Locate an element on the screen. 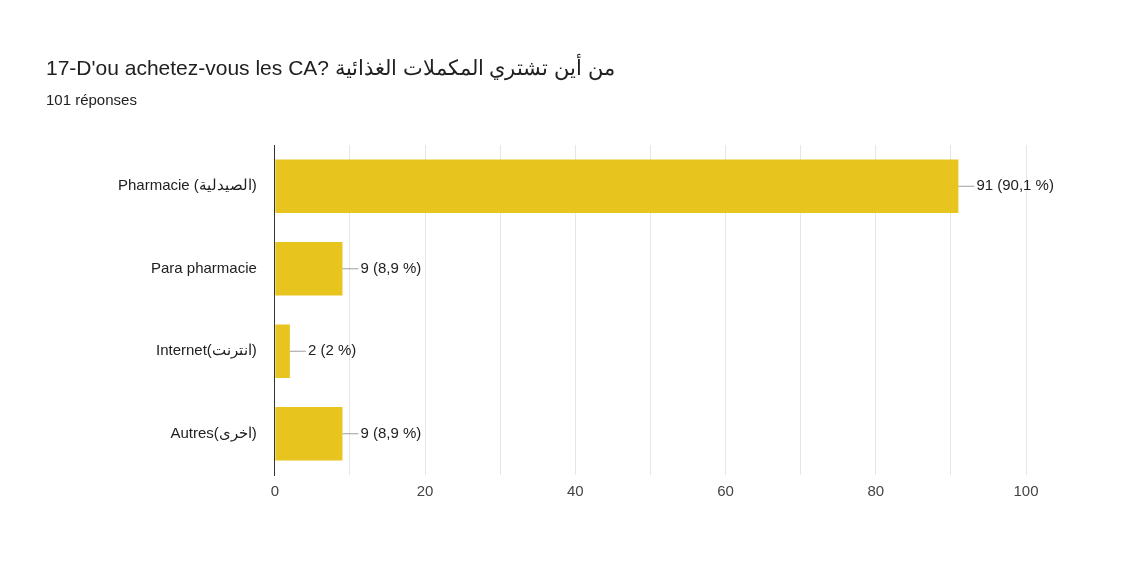  text: 101 réponses is located at coordinates (91, 99).